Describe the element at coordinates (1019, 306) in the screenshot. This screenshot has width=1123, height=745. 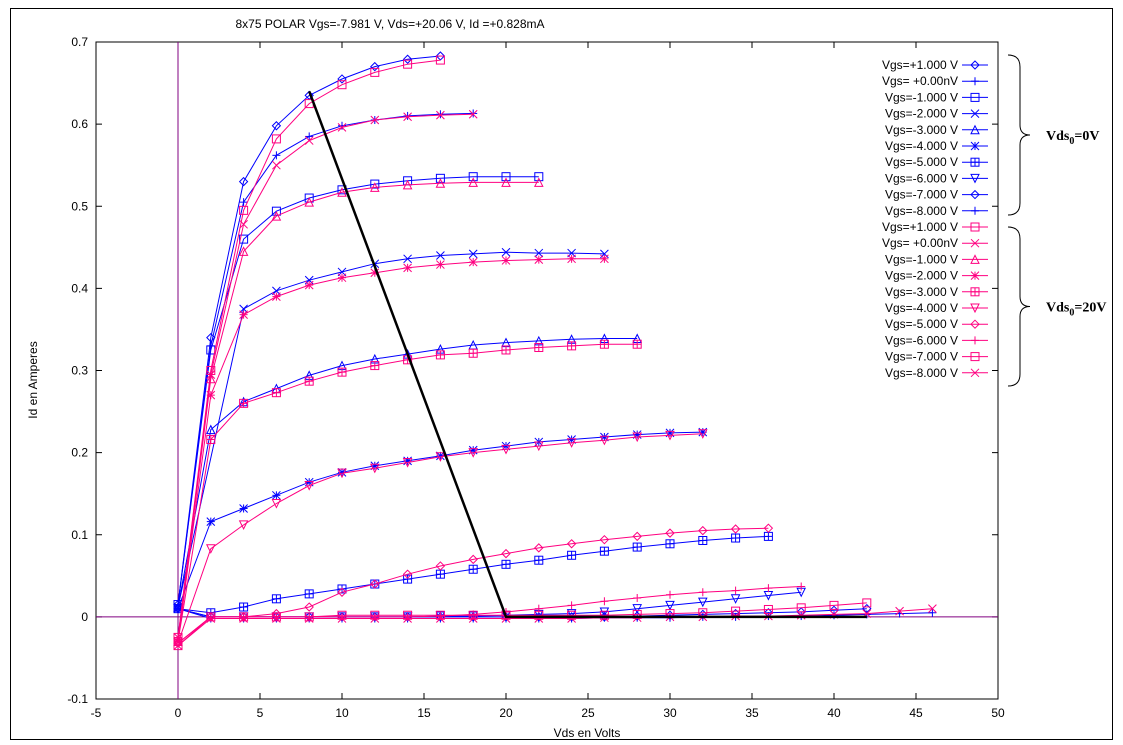
I see `bracket-vds20` at that location.